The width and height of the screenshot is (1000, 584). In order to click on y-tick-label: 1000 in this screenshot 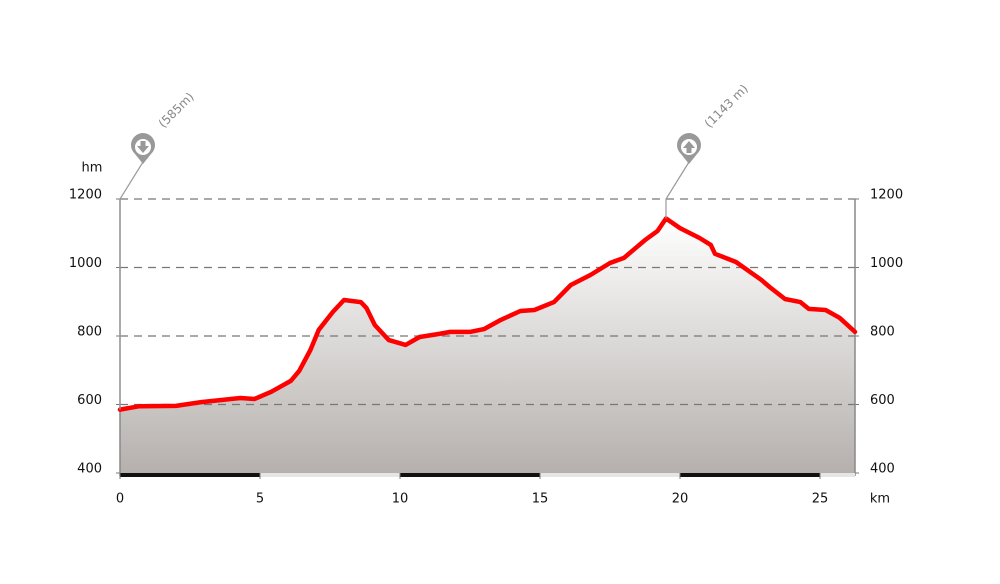, I will do `click(85, 263)`.